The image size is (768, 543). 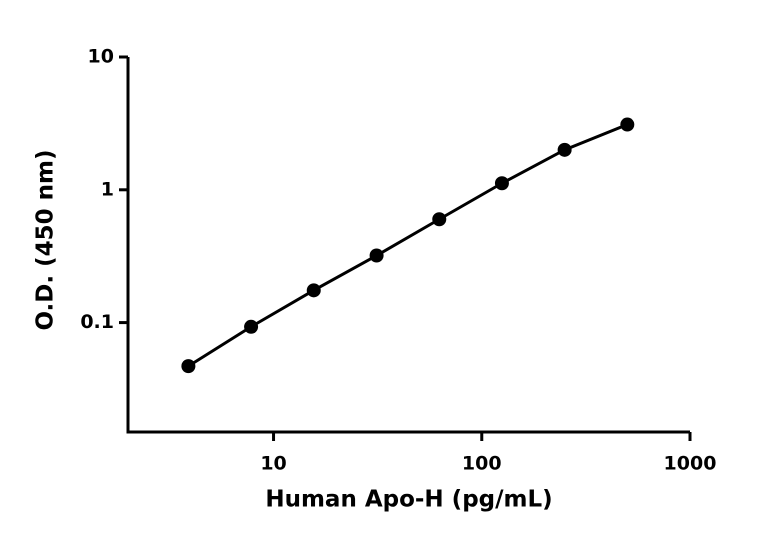 I want to click on x-tick-label: 1000, so click(x=690, y=464).